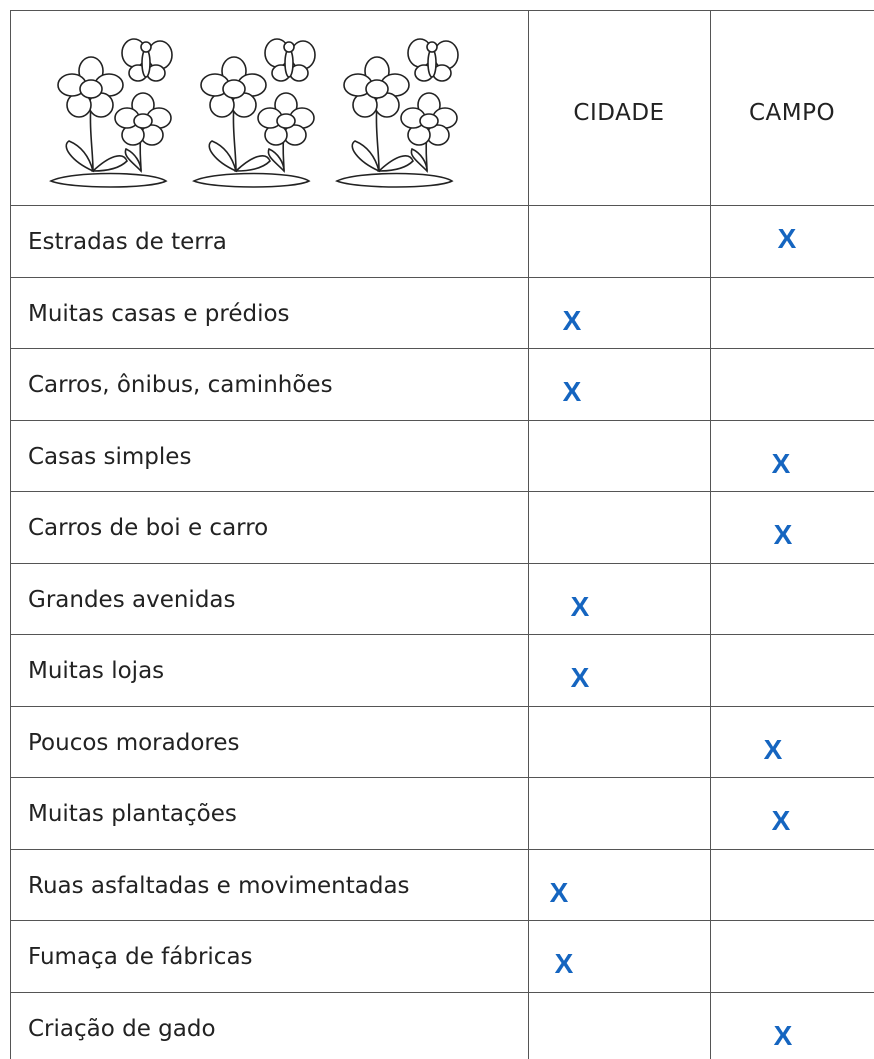  Describe the element at coordinates (619, 113) in the screenshot. I see `column-header: CIDADE` at that location.